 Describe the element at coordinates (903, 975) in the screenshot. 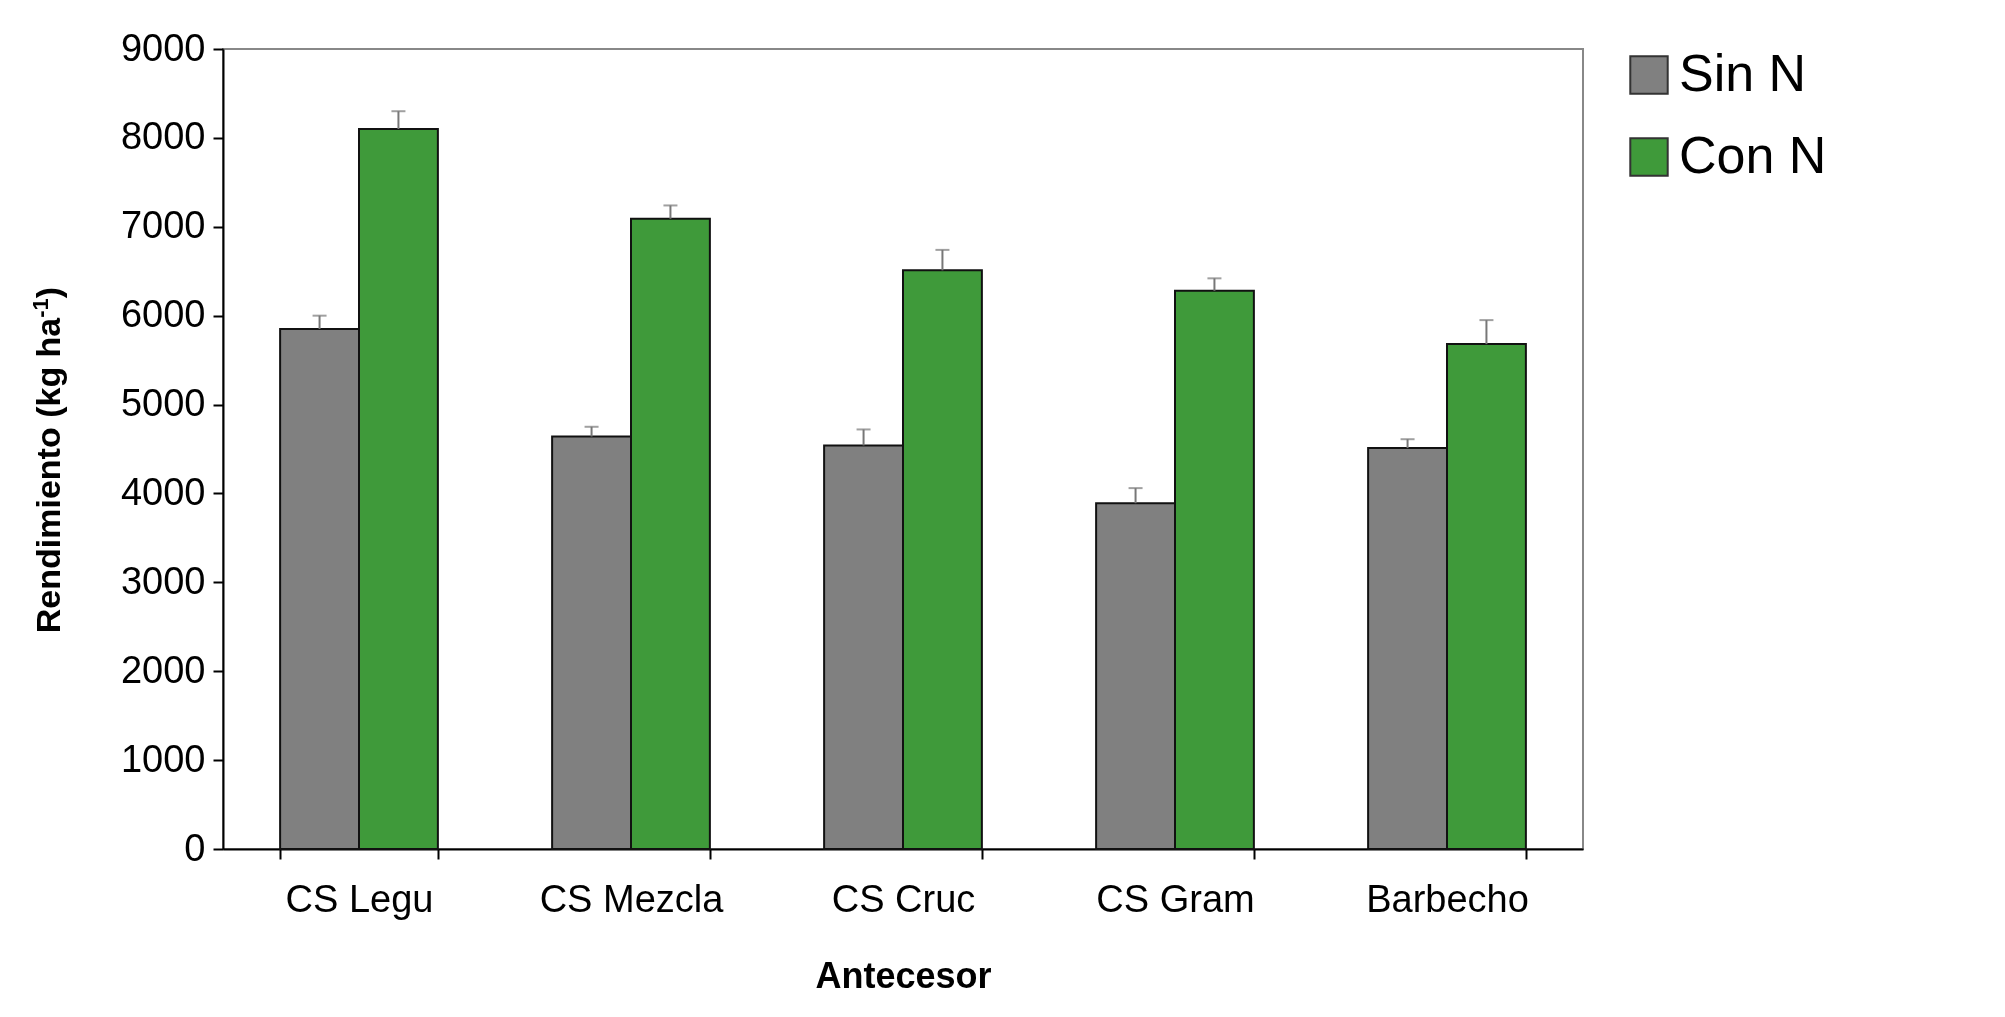

I see `x-axis-title: Antecesor` at that location.